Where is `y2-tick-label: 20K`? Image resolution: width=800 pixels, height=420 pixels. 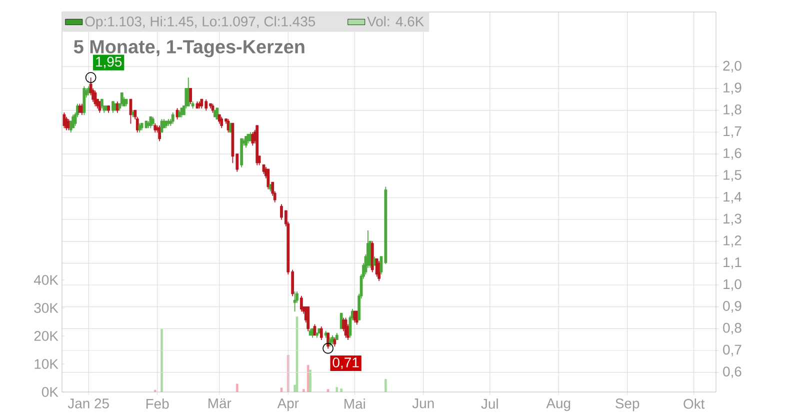
y2-tick-label: 20K is located at coordinates (46, 336).